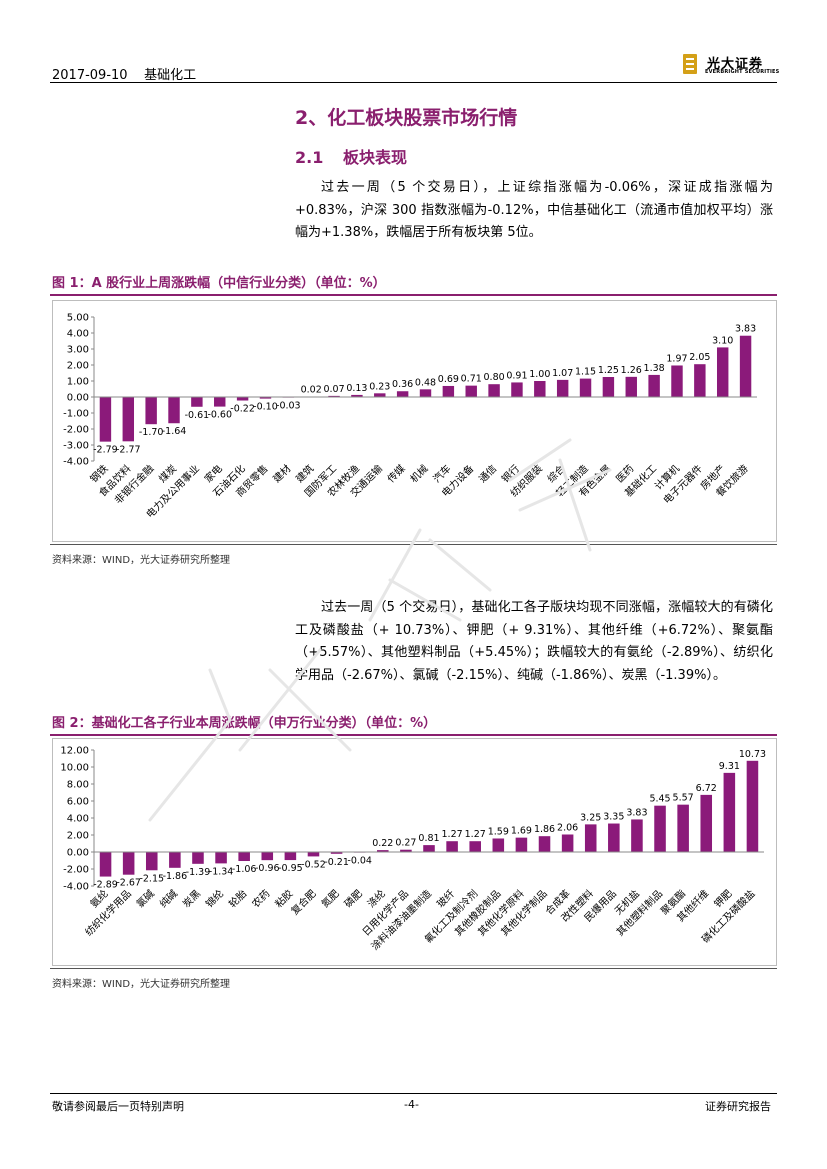 The height and width of the screenshot is (1169, 827). I want to click on bar-农药, so click(267, 856).